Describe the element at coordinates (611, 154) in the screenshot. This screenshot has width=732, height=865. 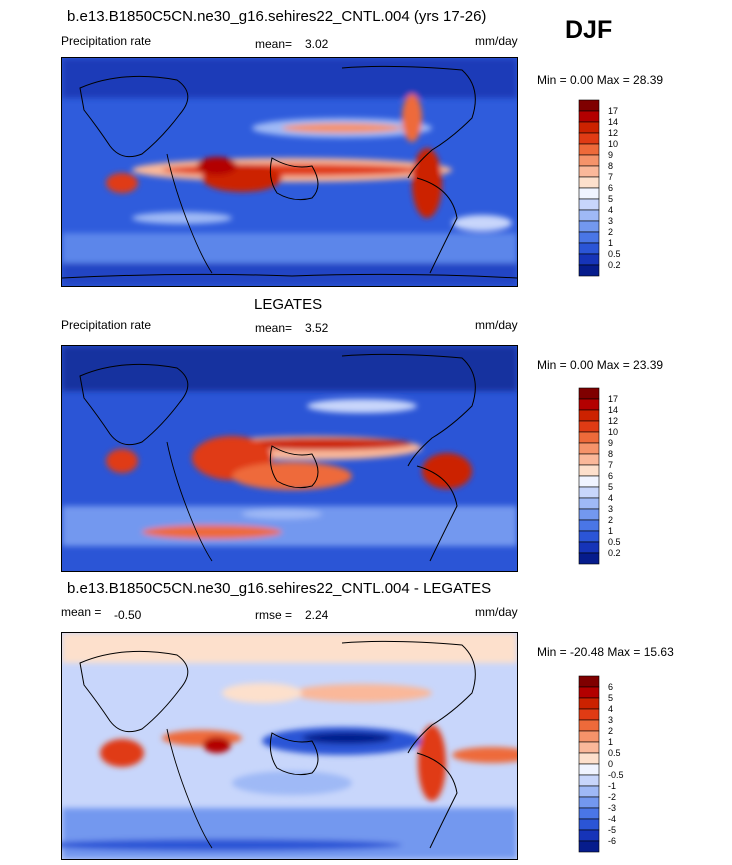
I see `colorbar-tick-label: 9` at that location.